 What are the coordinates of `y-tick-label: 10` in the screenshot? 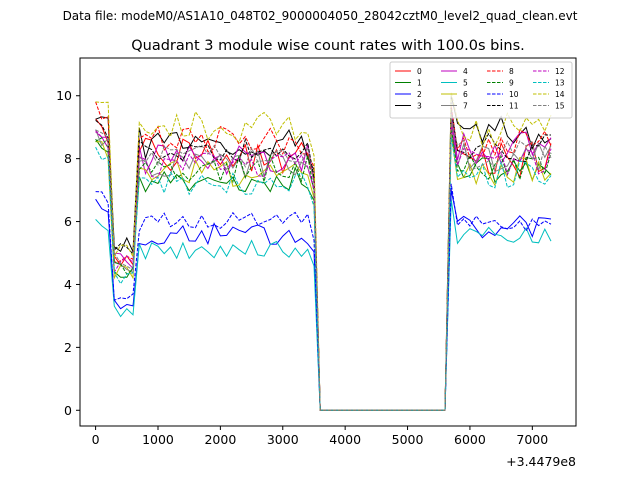 It's located at (64, 95).